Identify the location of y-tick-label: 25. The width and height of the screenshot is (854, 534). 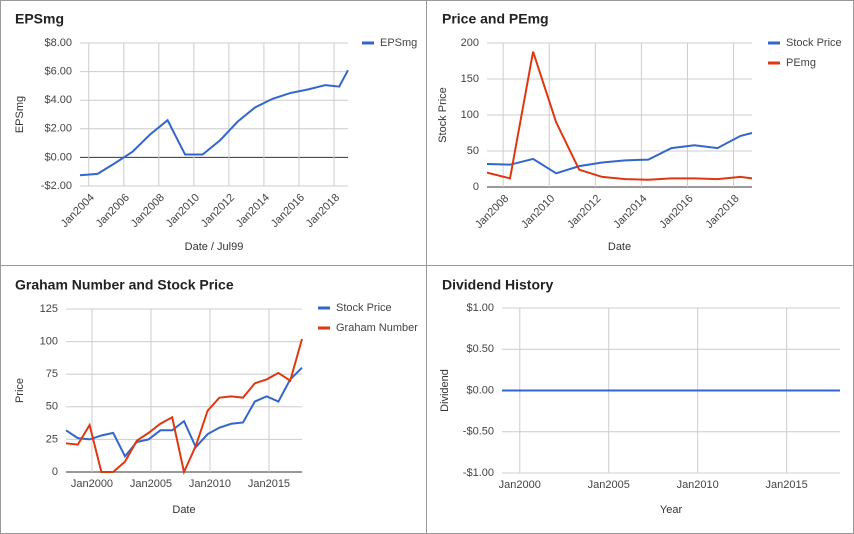
(52, 439).